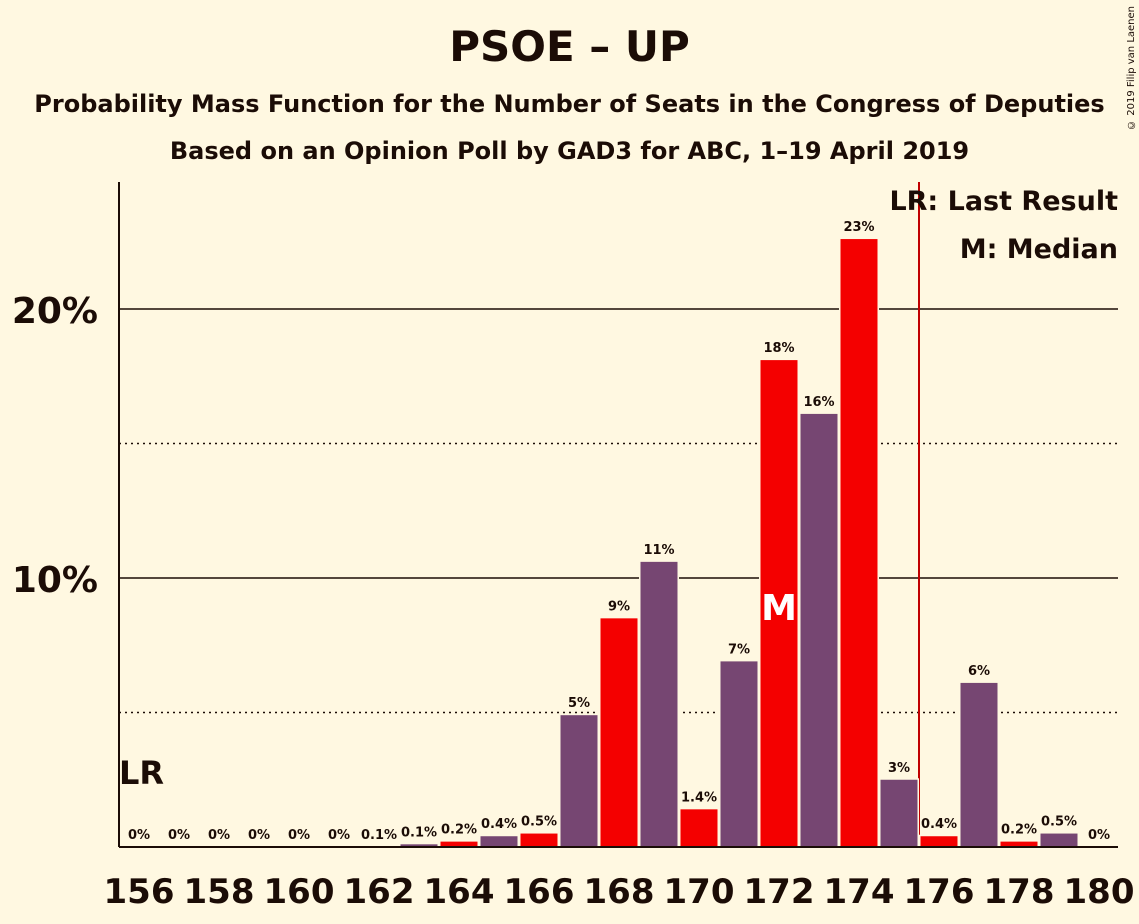 The image size is (1139, 924). What do you see at coordinates (539, 892) in the screenshot?
I see `x-tick-label: 166` at bounding box center [539, 892].